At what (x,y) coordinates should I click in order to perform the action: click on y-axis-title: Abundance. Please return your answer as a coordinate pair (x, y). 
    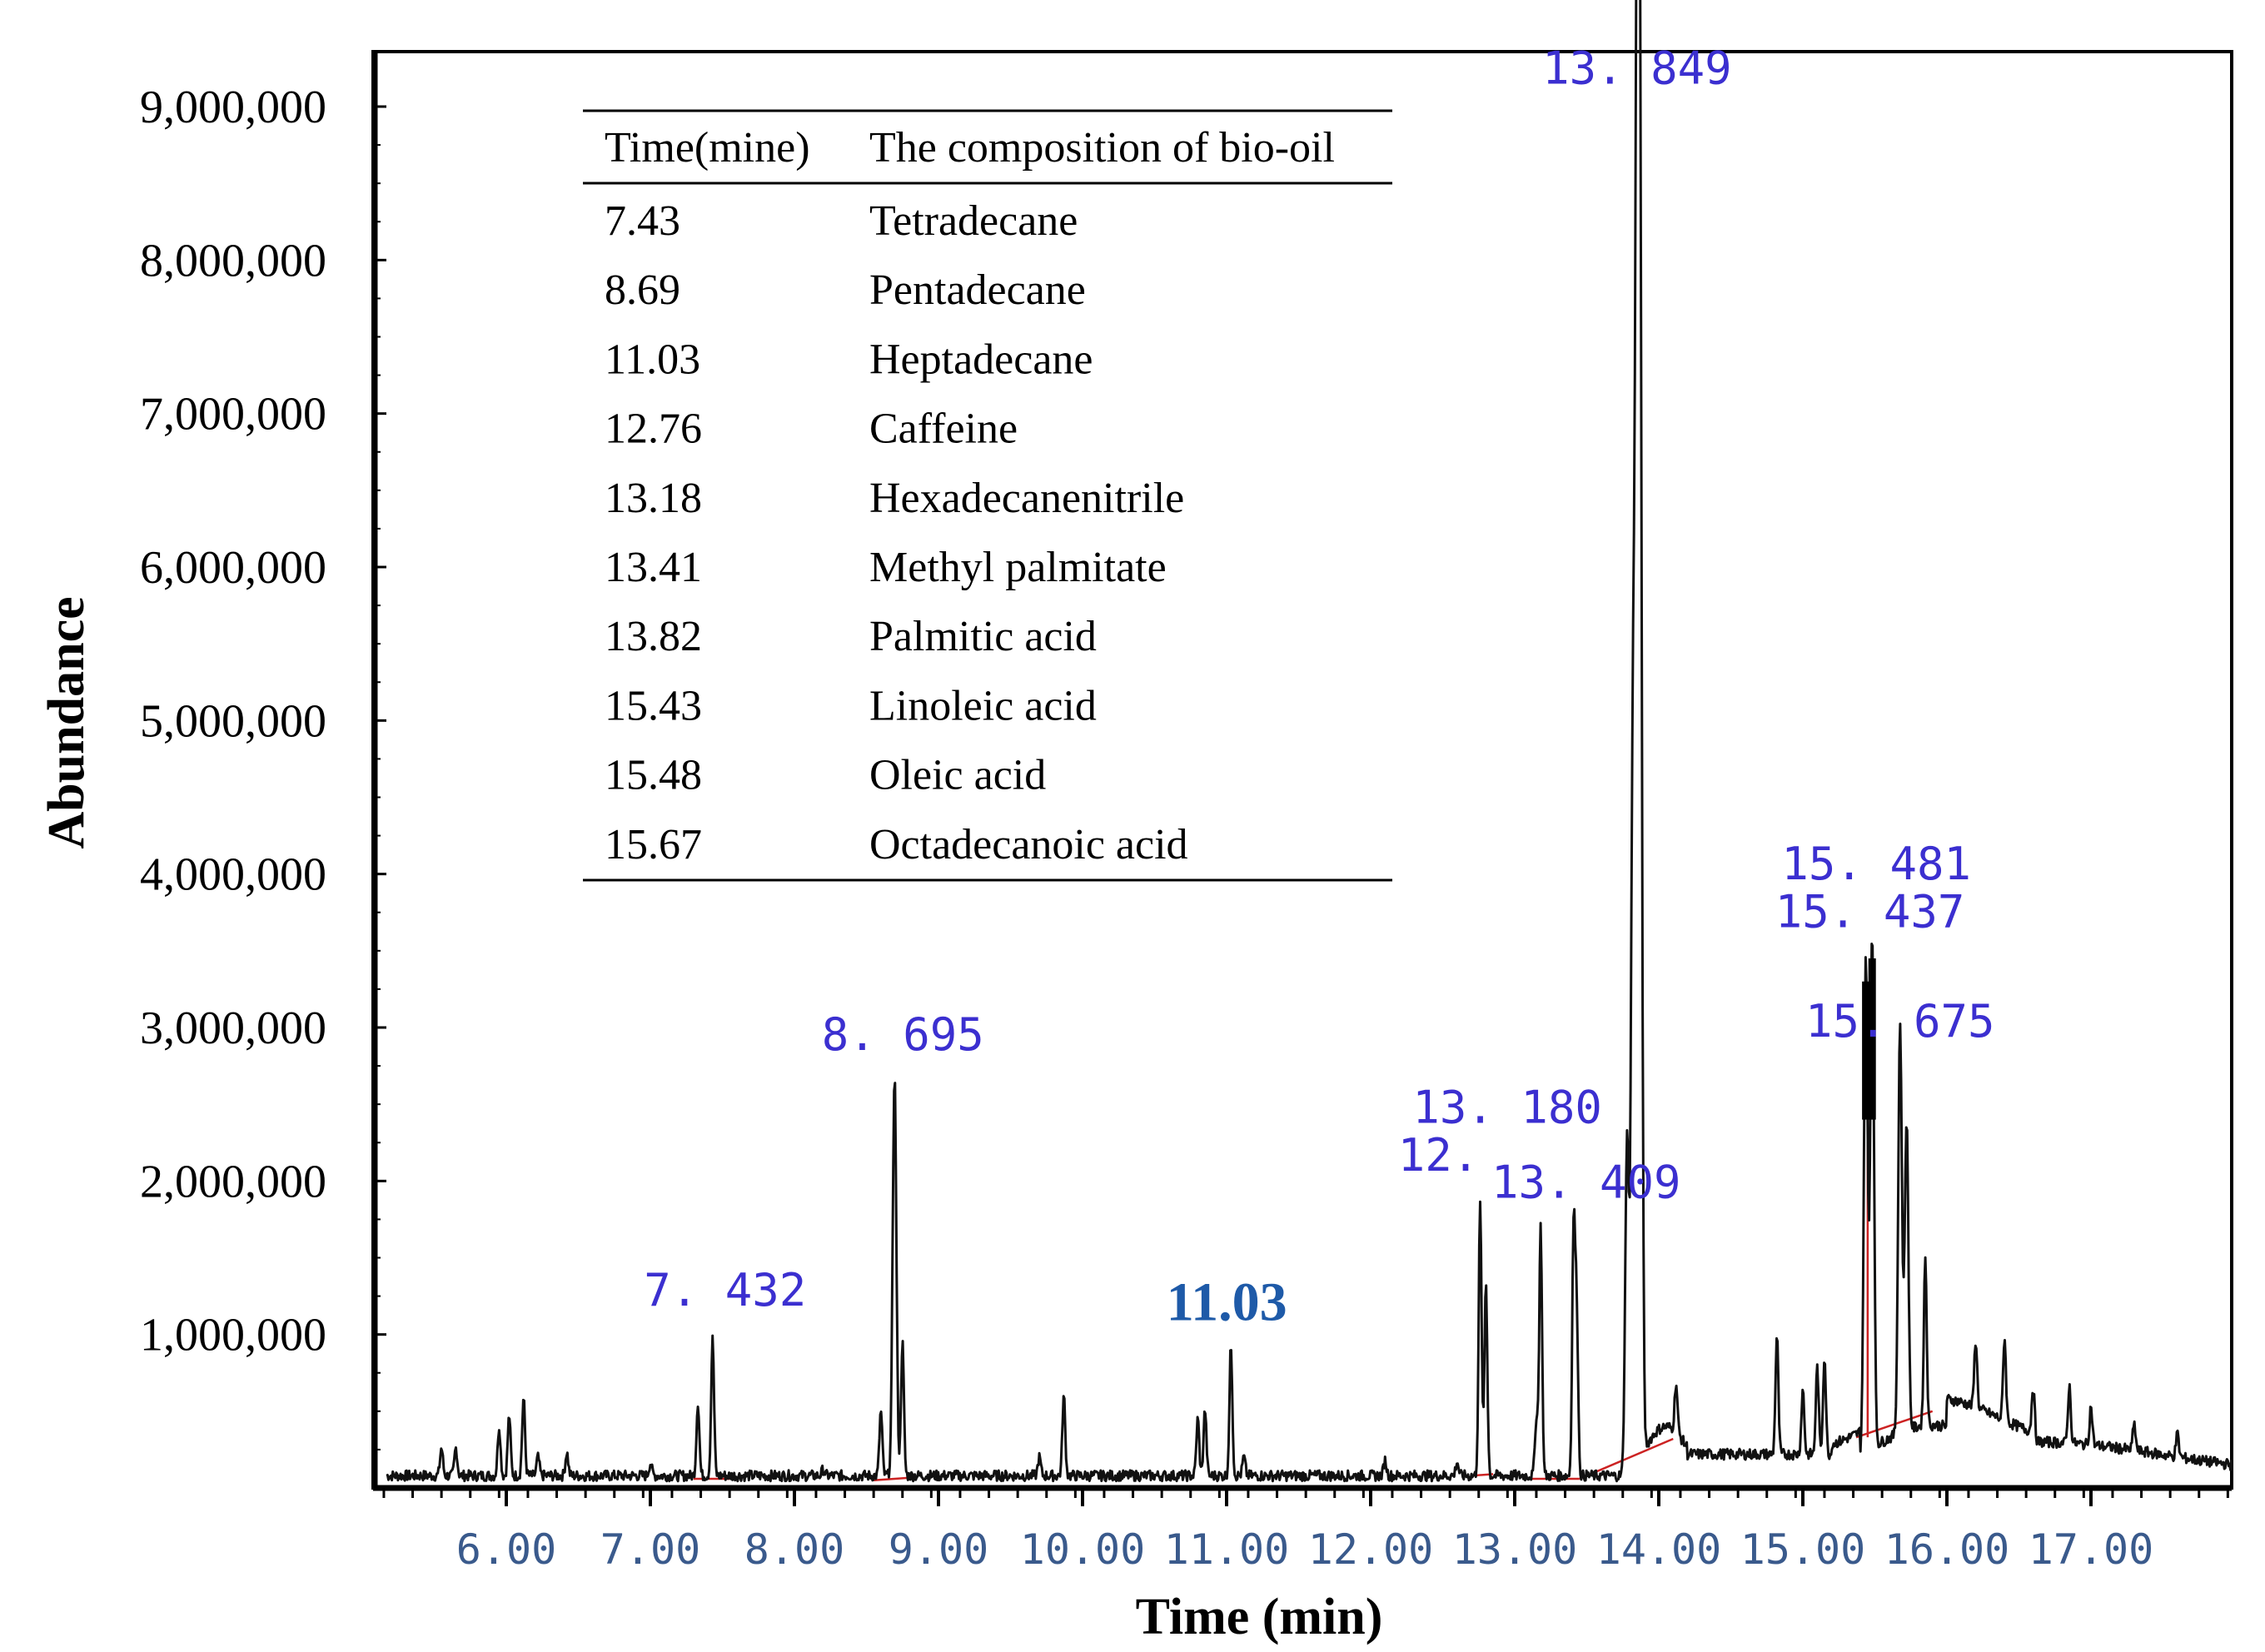
    Looking at the image, I should click on (66, 722).